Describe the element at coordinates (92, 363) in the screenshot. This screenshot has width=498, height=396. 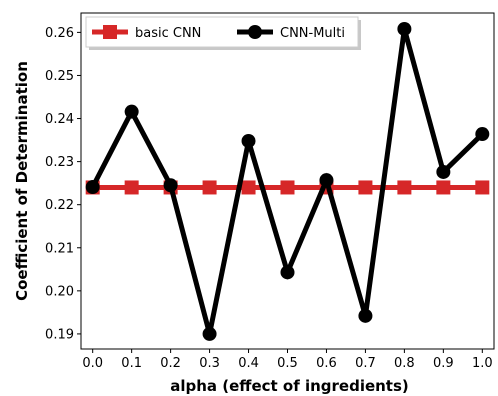
I see `x-tick-label: 0.0` at that location.